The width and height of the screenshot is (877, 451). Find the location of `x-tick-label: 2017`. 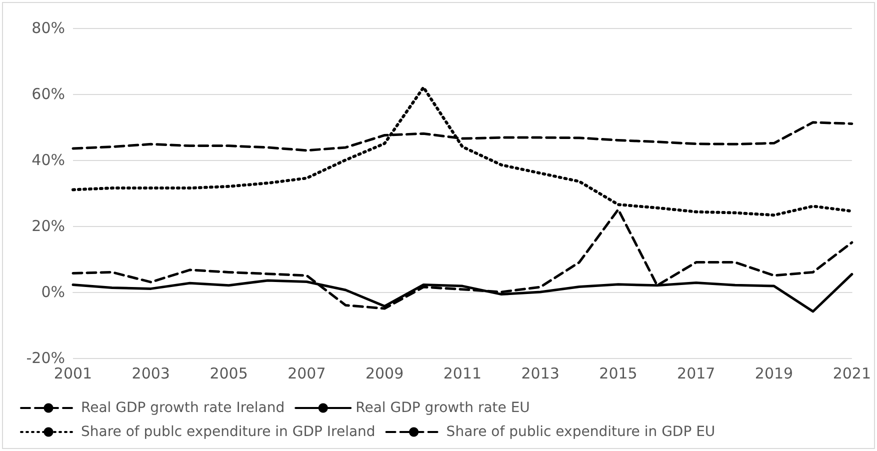

x-tick-label: 2017 is located at coordinates (696, 373).